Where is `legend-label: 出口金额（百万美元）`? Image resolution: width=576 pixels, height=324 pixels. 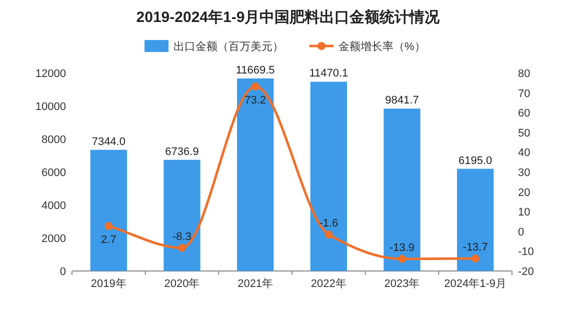
legend-label: 出口金额（百万美元） is located at coordinates (229, 46).